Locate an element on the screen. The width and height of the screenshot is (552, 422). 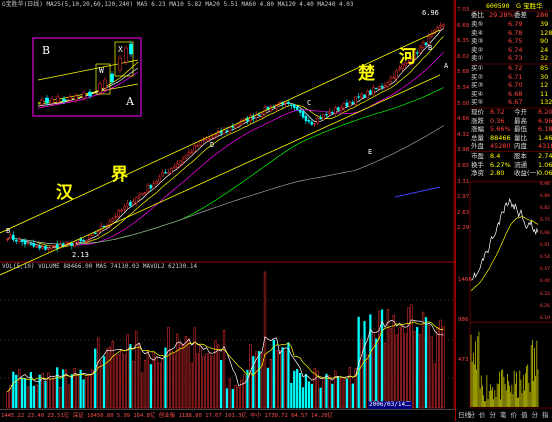
intraday-axis-tick: 6.82 is located at coordinates (545, 209).